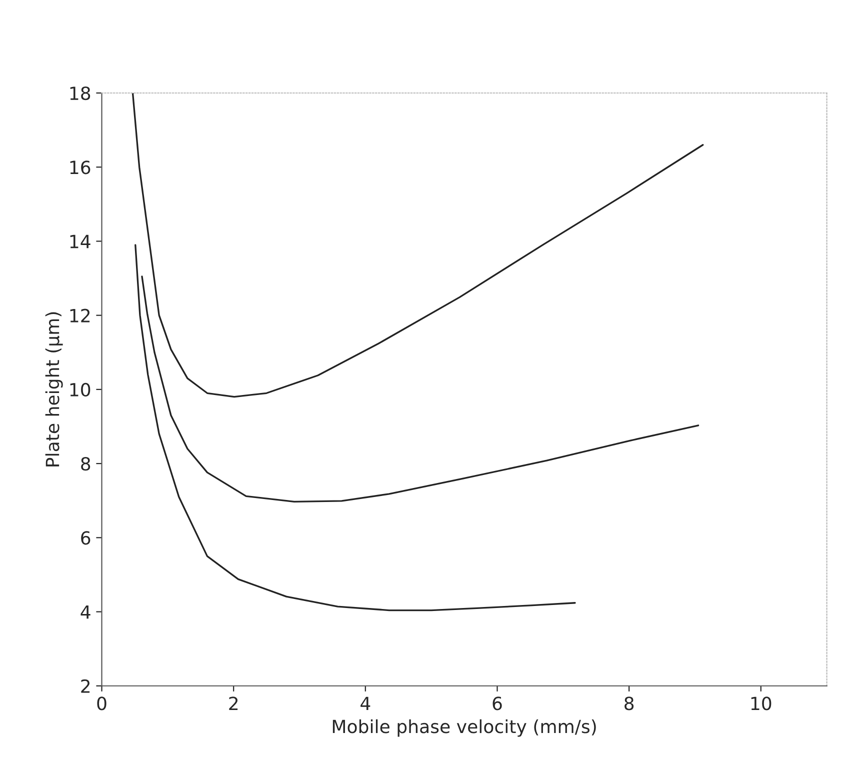 This screenshot has width=848, height=775. I want to click on y-tick-label: 18, so click(80, 93).